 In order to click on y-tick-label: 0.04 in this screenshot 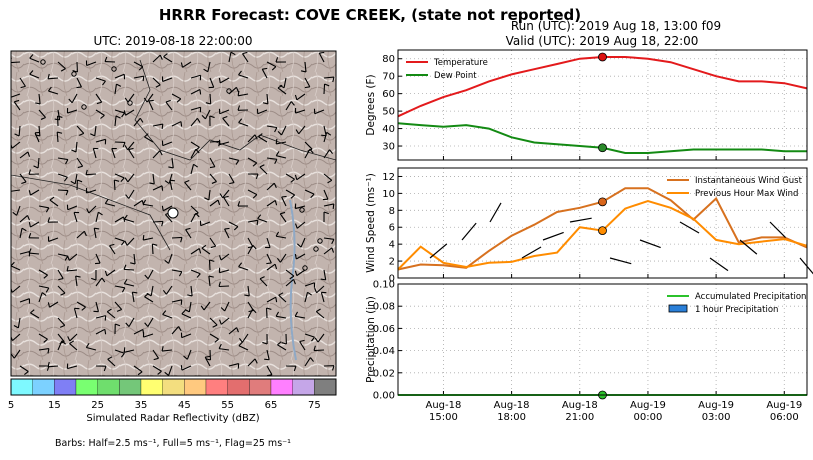, I will do `click(384, 351)`.